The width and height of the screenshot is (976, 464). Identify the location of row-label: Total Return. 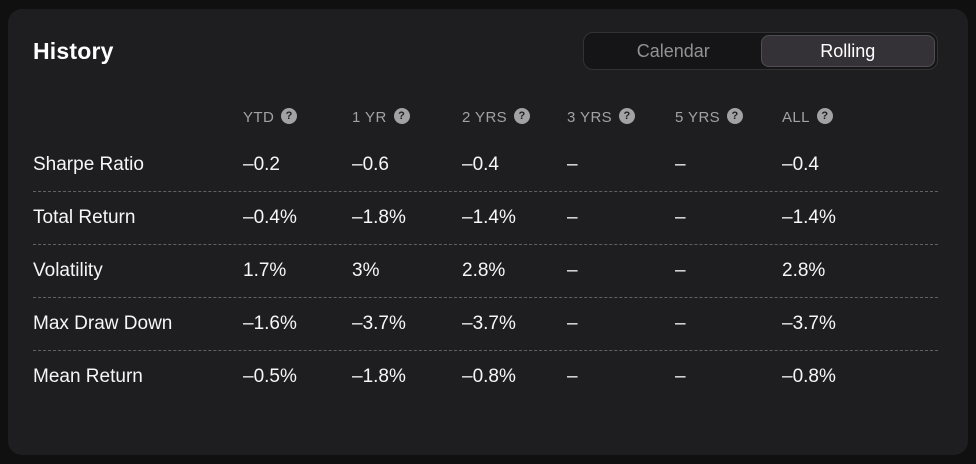
(84, 217).